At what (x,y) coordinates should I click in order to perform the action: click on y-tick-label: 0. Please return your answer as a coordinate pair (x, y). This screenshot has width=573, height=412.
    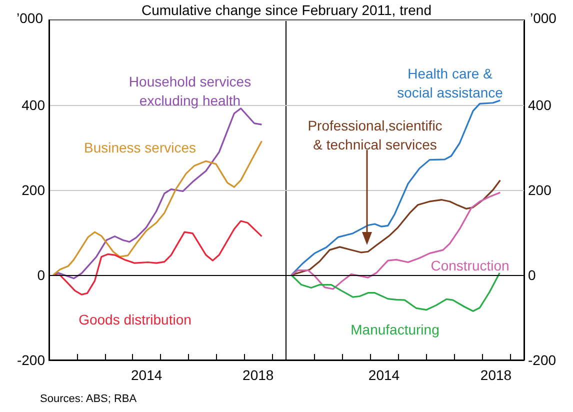
    Looking at the image, I should click on (41, 275).